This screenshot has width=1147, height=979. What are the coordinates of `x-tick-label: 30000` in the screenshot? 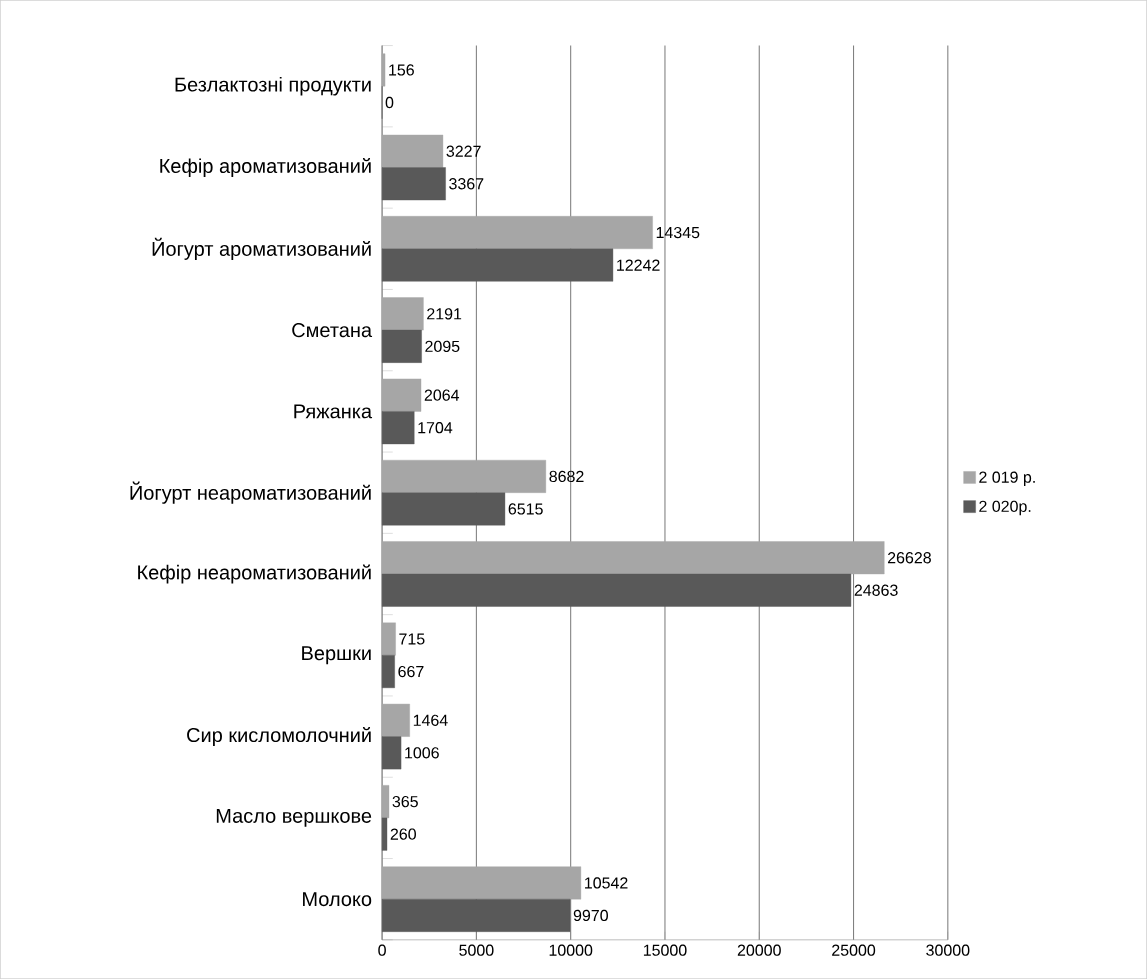 It's located at (948, 950).